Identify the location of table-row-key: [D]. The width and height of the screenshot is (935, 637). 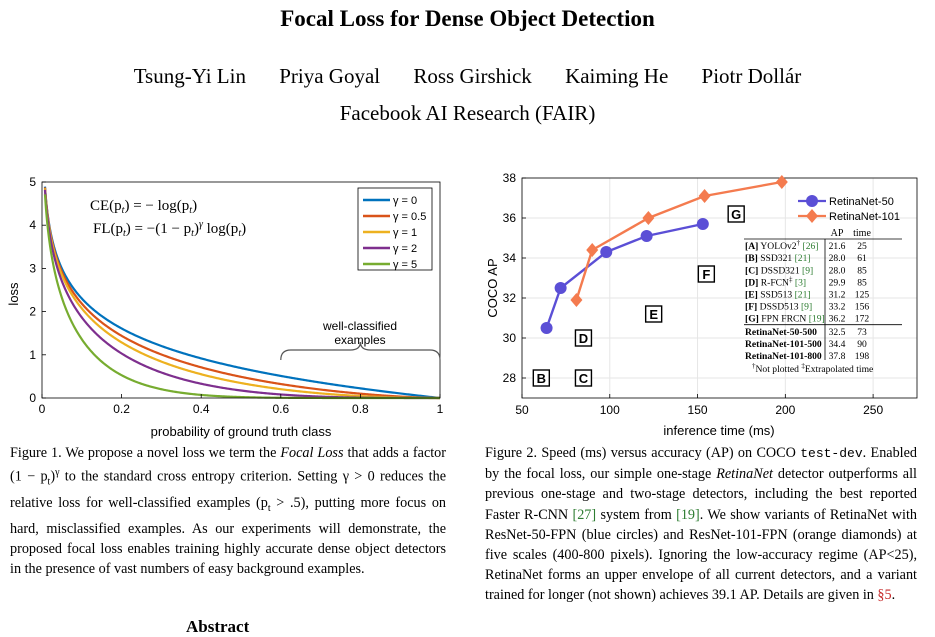
(751, 282).